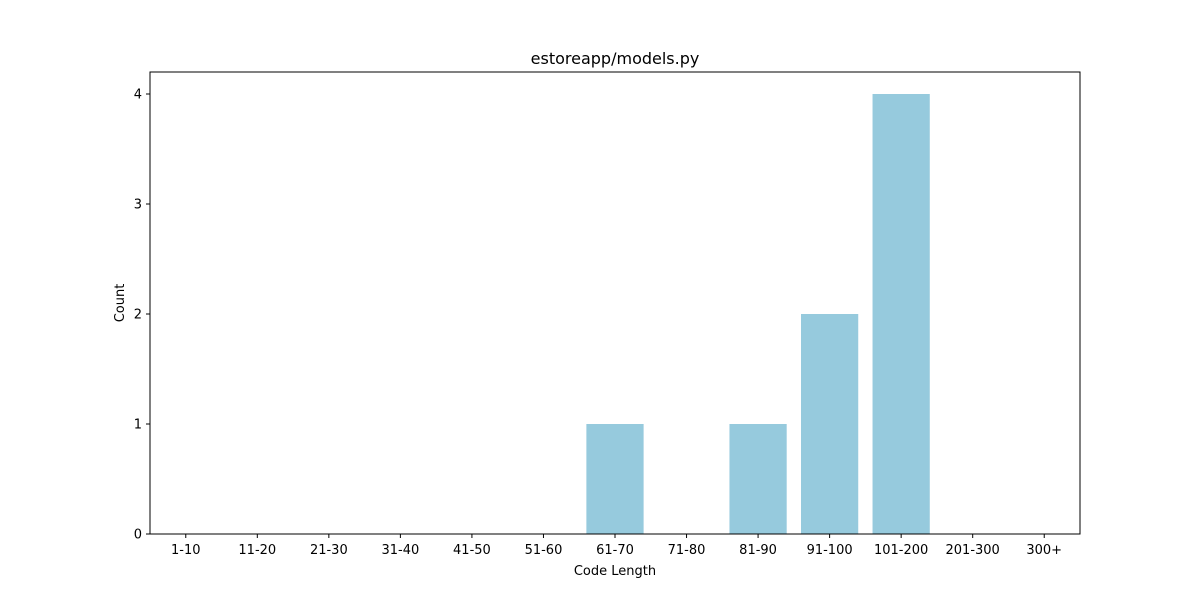 This screenshot has width=1200, height=604. Describe the element at coordinates (973, 550) in the screenshot. I see `x-tick-label: 201-300` at that location.